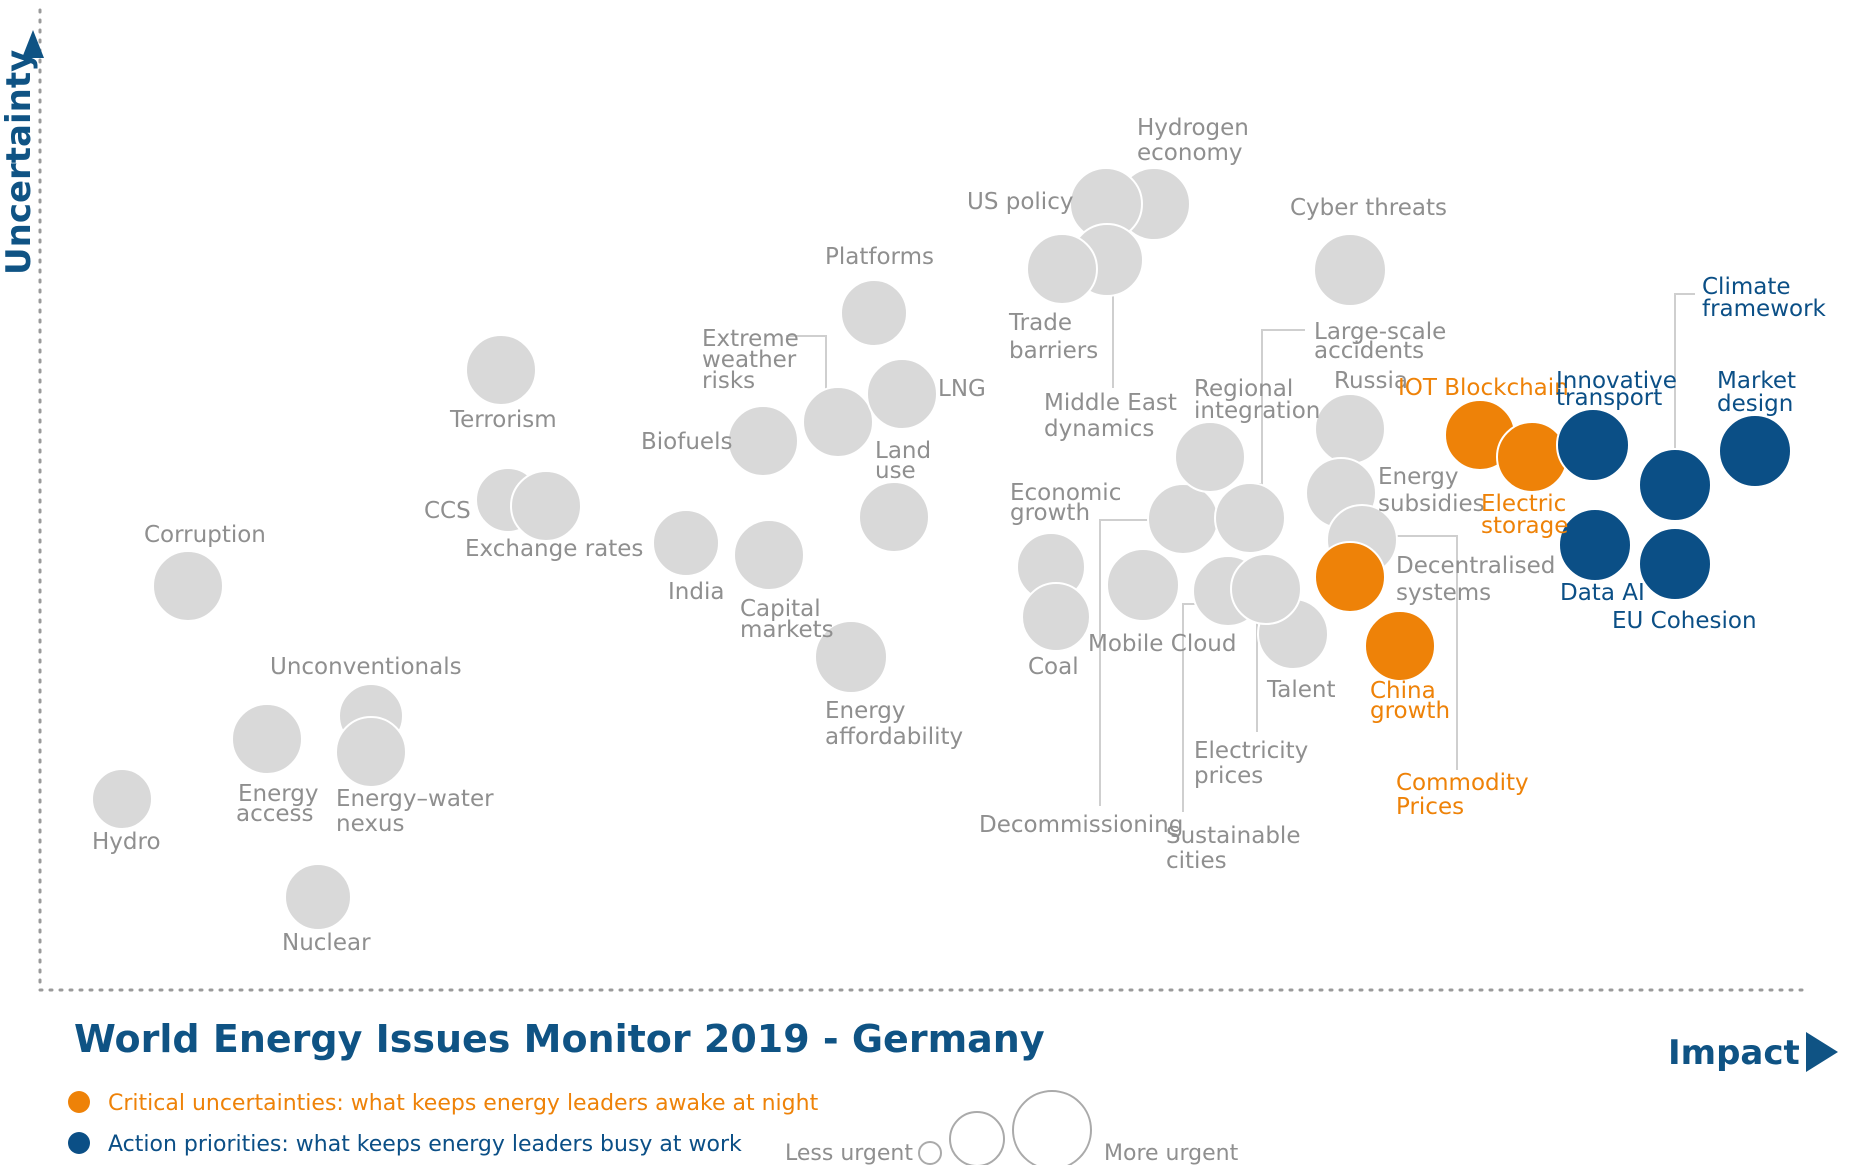 The image size is (1852, 1165). What do you see at coordinates (447, 511) in the screenshot?
I see `label-ccs: CCS` at bounding box center [447, 511].